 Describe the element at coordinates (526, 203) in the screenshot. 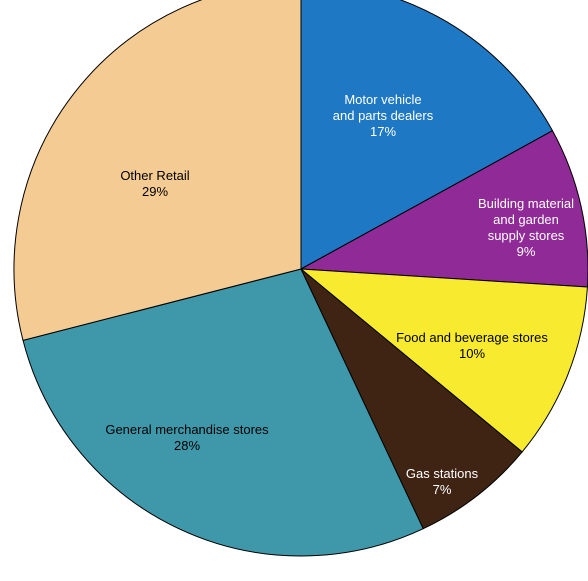

I see `slice-label-line: Building material` at that location.